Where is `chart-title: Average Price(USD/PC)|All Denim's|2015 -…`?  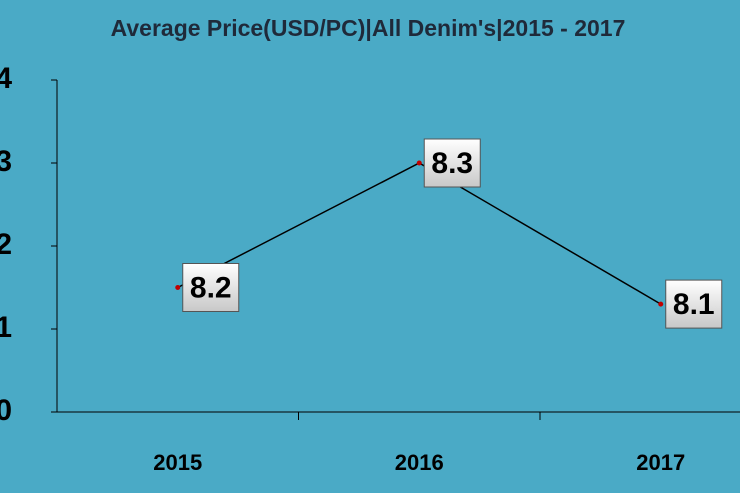
chart-title: Average Price(USD/PC)|All Denim's|2015 -… is located at coordinates (368, 28).